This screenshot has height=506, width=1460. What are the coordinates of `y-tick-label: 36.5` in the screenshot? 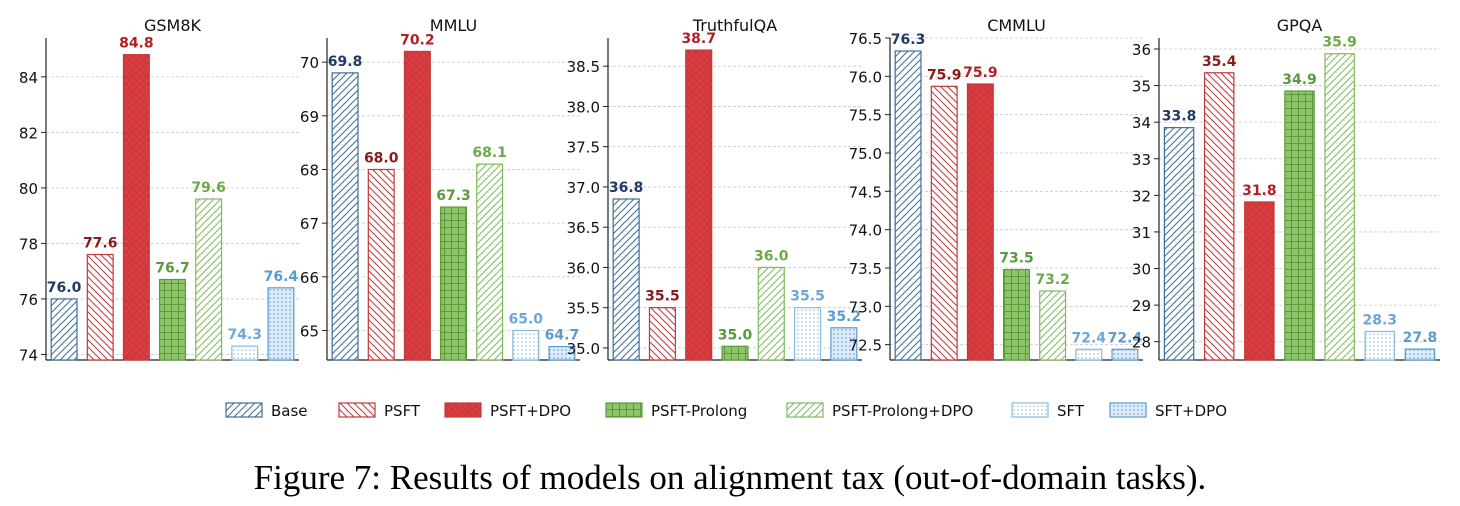 It's located at (583, 228).